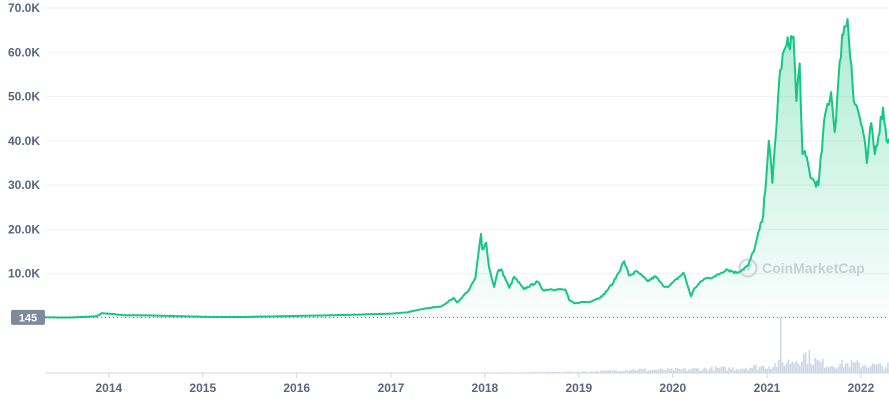 The image size is (889, 400). I want to click on x-tick-label: 2015, so click(202, 388).